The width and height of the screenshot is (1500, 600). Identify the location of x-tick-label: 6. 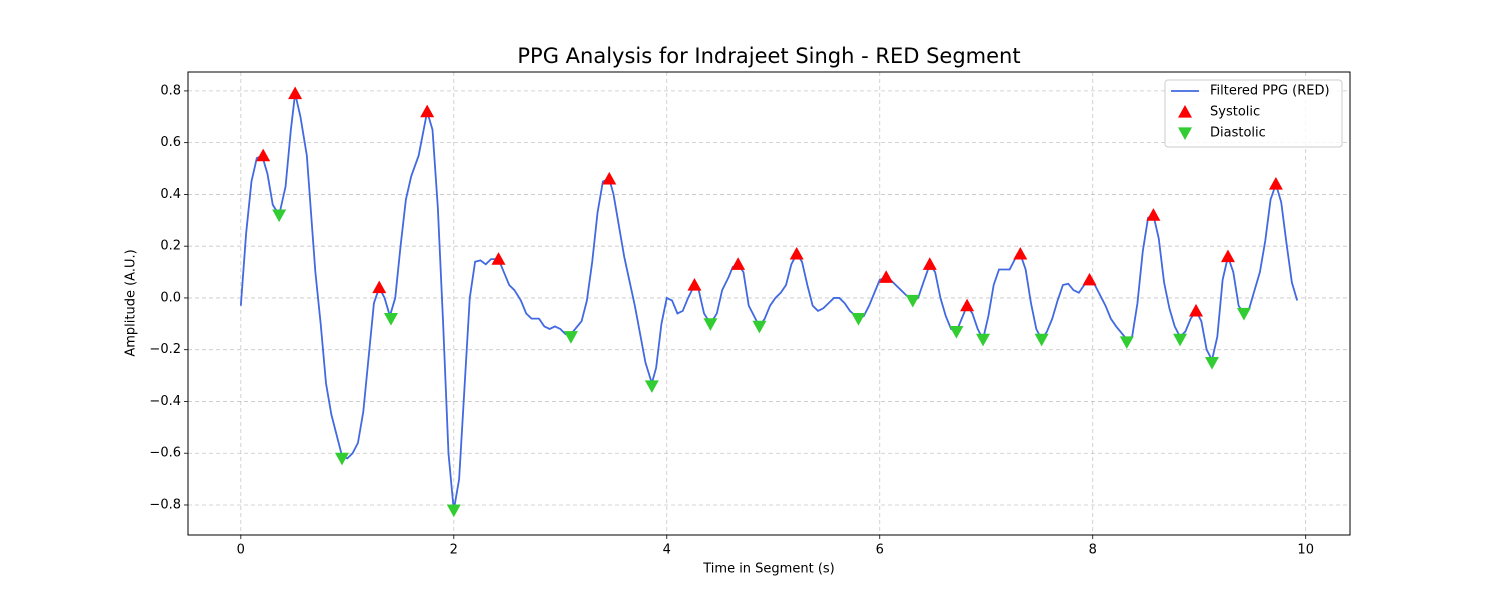
(880, 550).